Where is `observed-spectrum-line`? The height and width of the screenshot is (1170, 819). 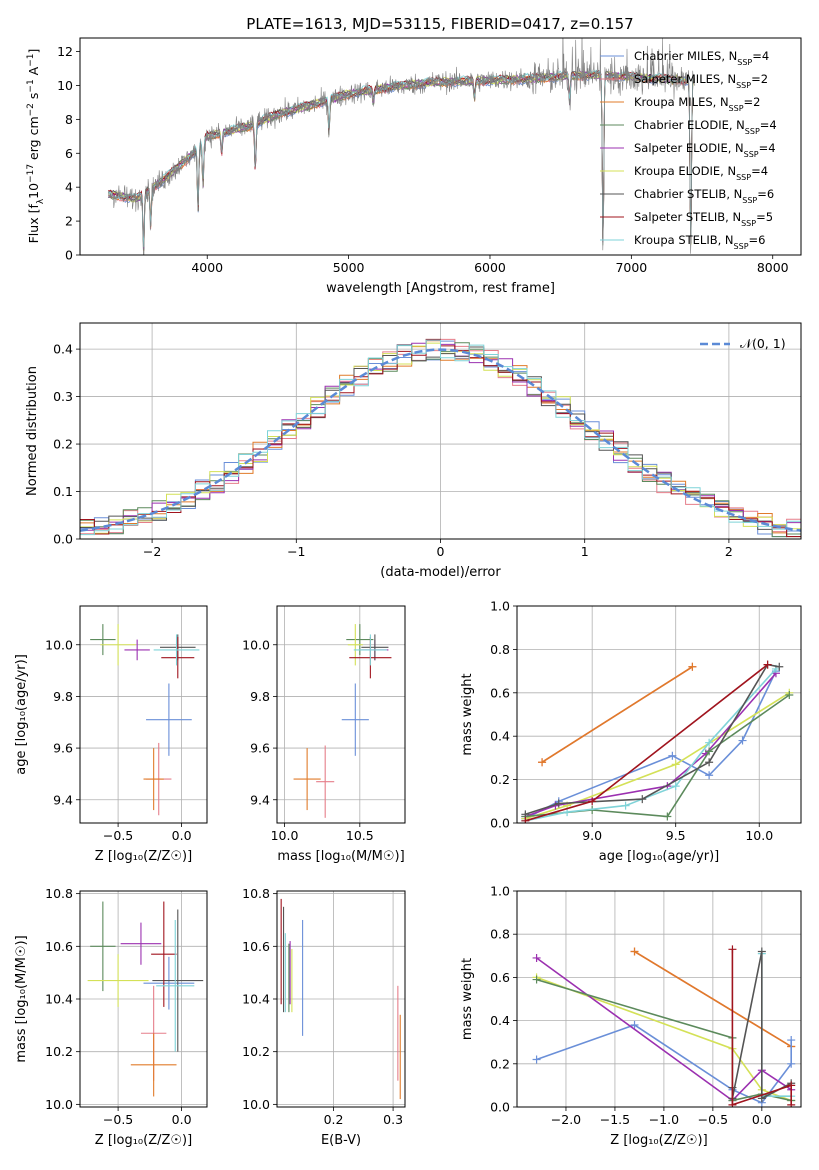 observed-spectrum-line is located at coordinates (402, 146).